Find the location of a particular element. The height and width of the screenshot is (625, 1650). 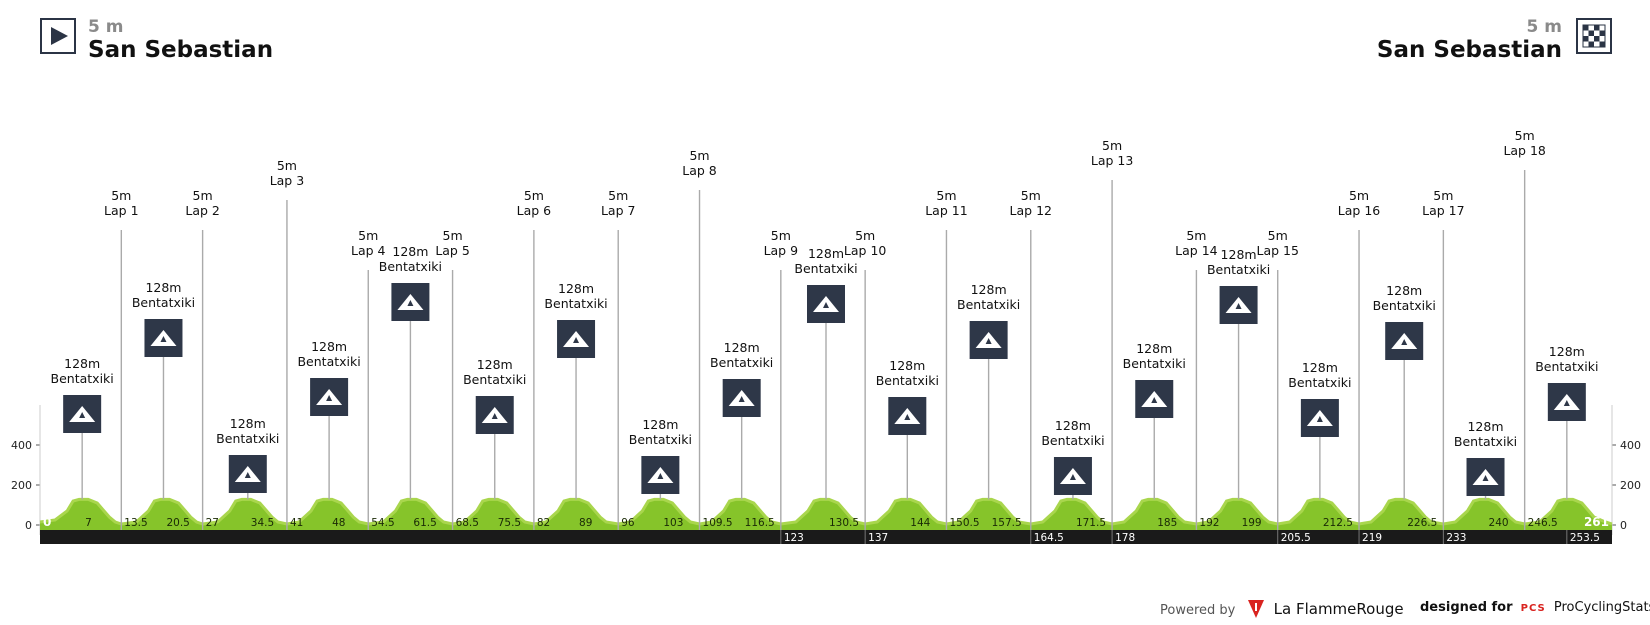

km-label-bottom: 253.5 is located at coordinates (1585, 538).